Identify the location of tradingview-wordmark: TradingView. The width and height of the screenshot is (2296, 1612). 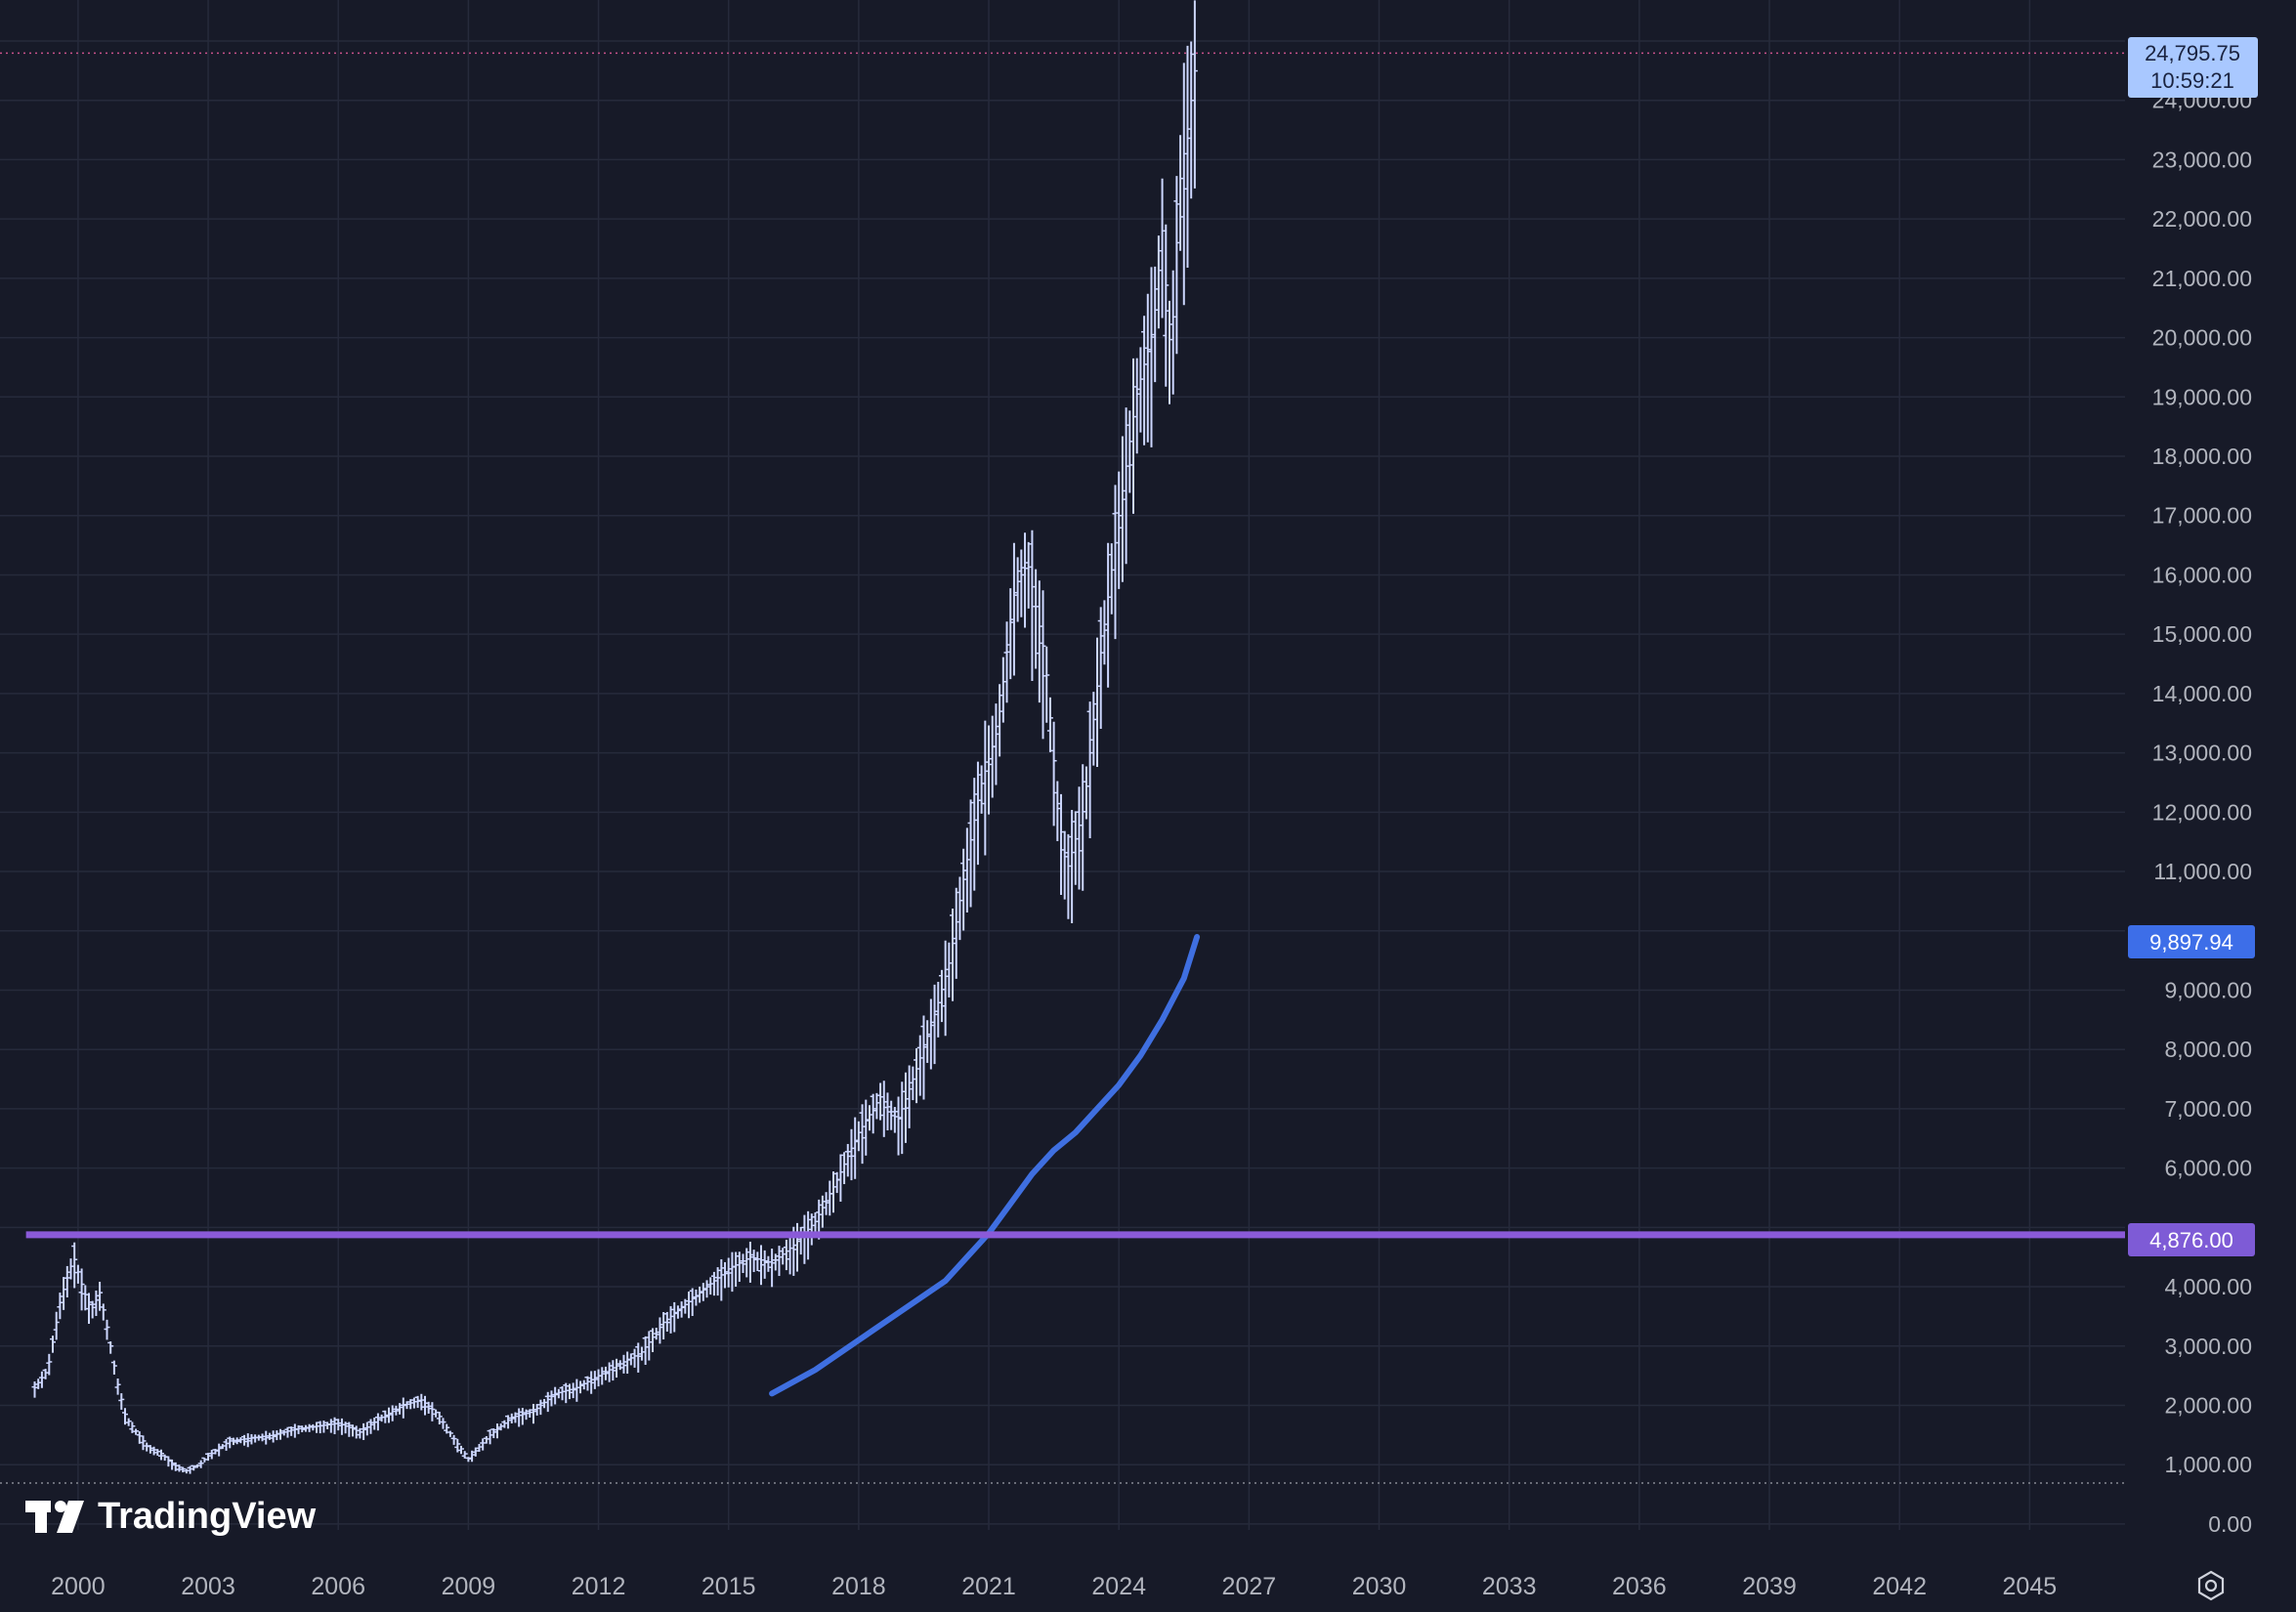
(208, 1516).